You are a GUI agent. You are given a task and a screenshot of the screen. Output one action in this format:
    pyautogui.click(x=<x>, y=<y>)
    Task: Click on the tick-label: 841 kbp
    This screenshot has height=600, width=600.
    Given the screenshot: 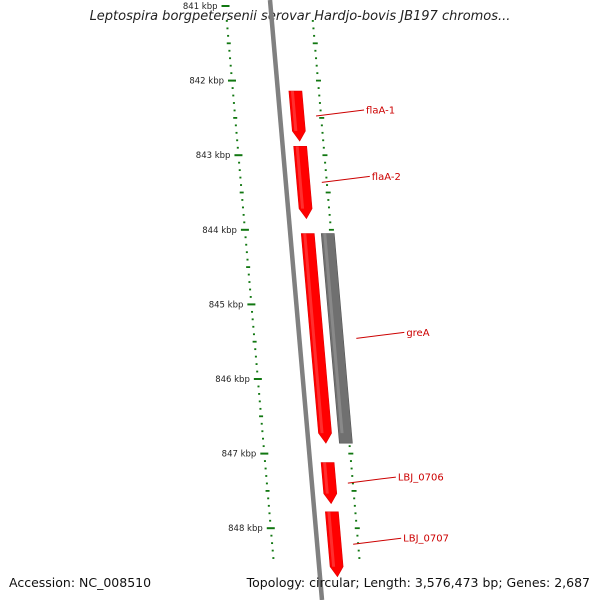 What is the action you would take?
    pyautogui.click(x=200, y=7)
    